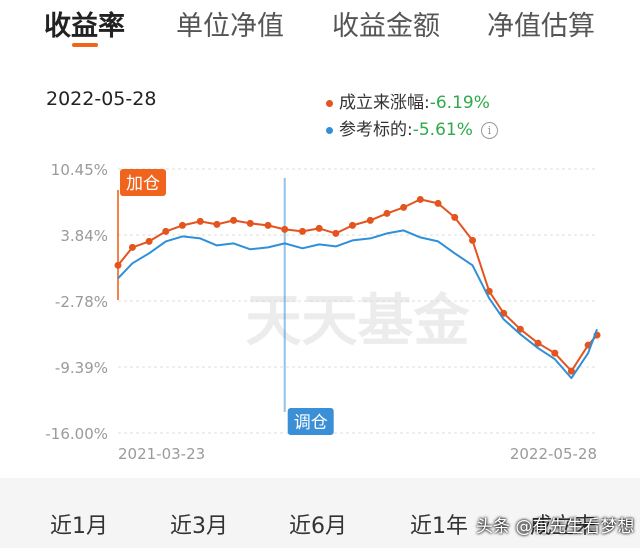 Image resolution: width=640 pixels, height=548 pixels. Describe the element at coordinates (230, 26) in the screenshot. I see `tab-unit-nav: 单位净值` at that location.